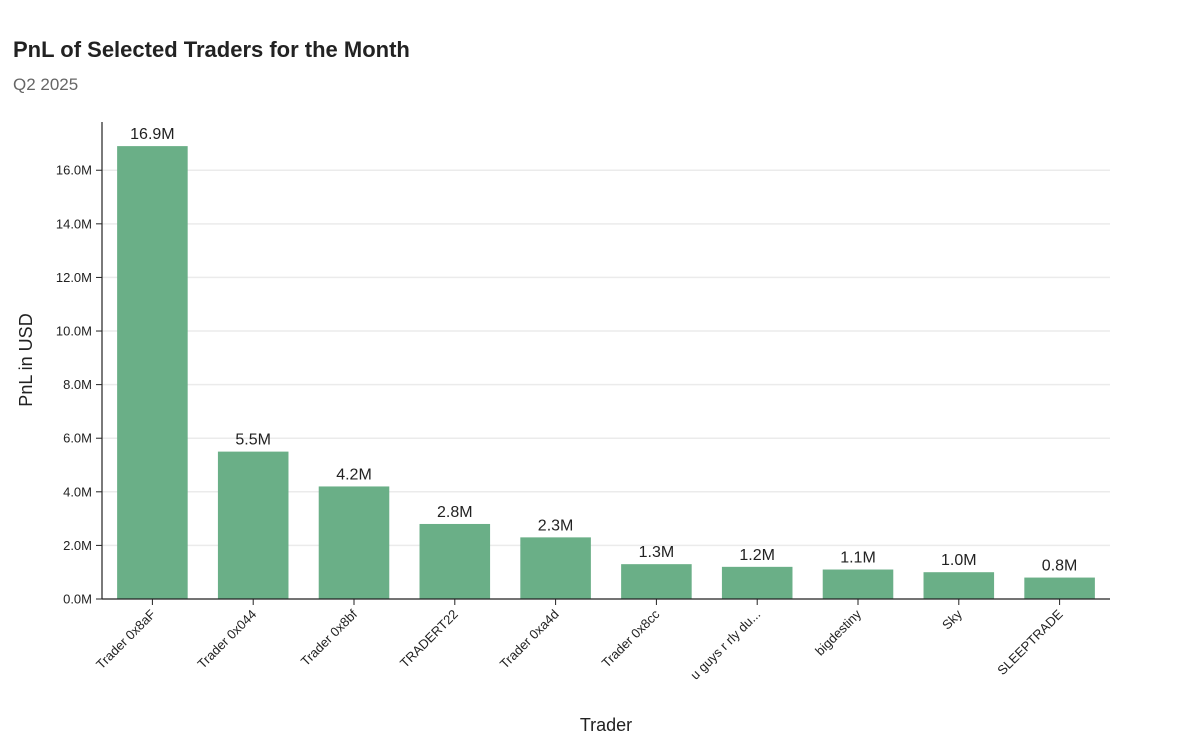 The image size is (1200, 750). What do you see at coordinates (838, 632) in the screenshot?
I see `x-tick-label: bigdestiny` at bounding box center [838, 632].